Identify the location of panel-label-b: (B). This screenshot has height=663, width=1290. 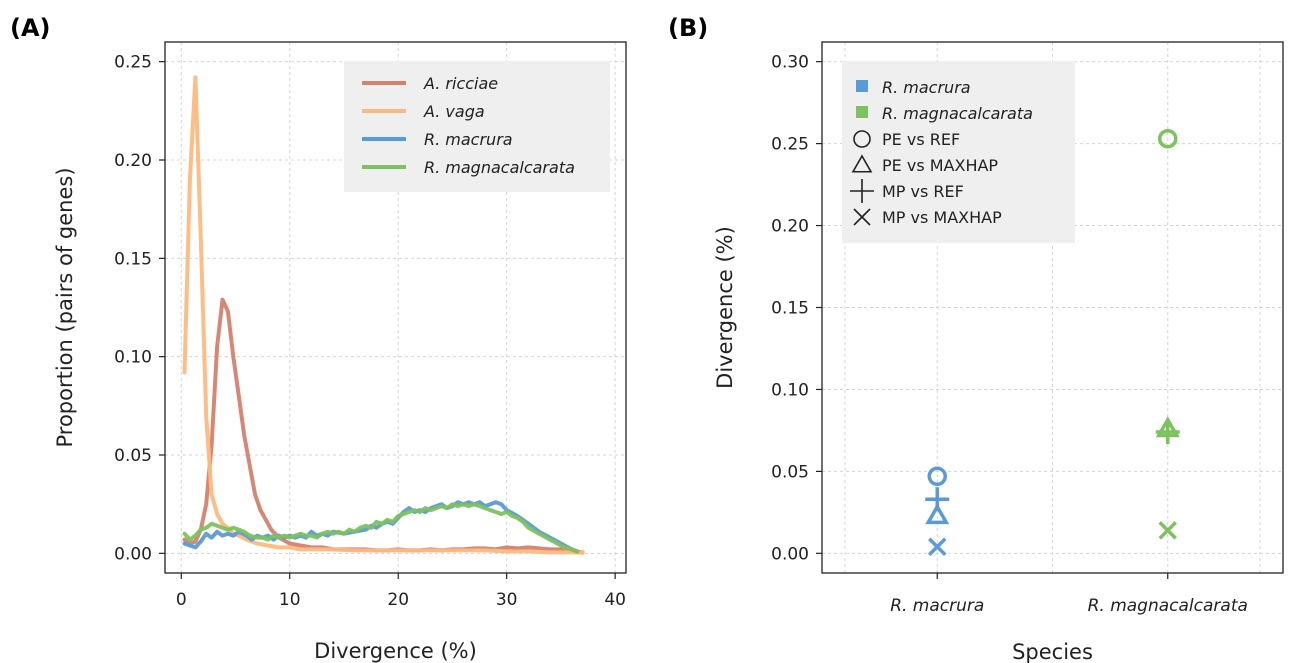
(688, 28).